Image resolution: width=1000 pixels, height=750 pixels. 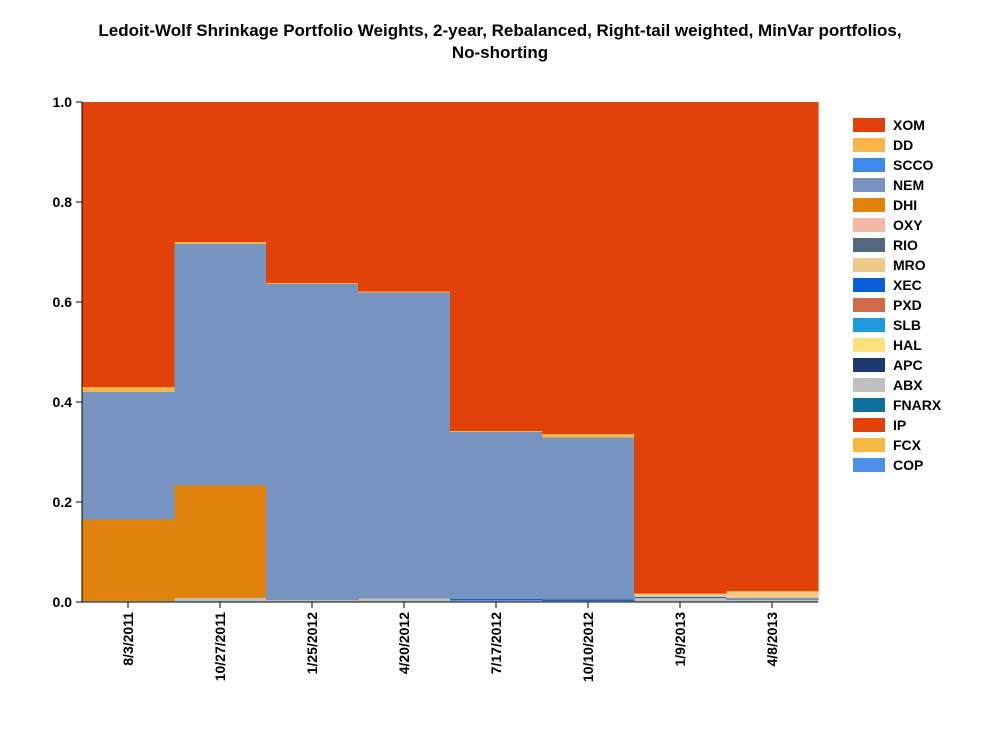 What do you see at coordinates (63, 502) in the screenshot?
I see `y-tick-label: 0.2` at bounding box center [63, 502].